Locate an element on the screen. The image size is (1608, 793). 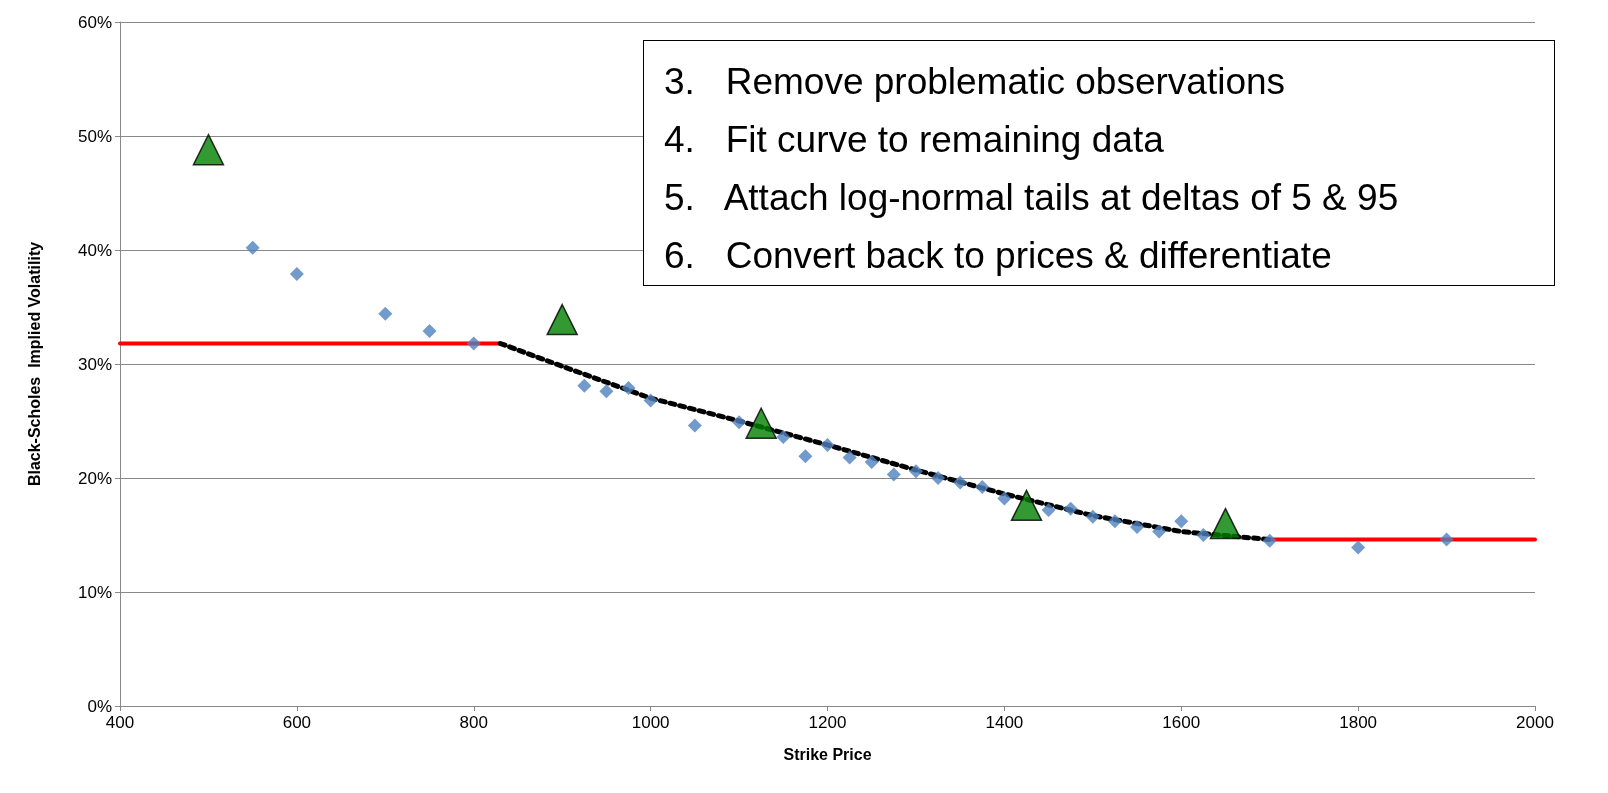
x-tick-label: 1000 is located at coordinates (650, 722).